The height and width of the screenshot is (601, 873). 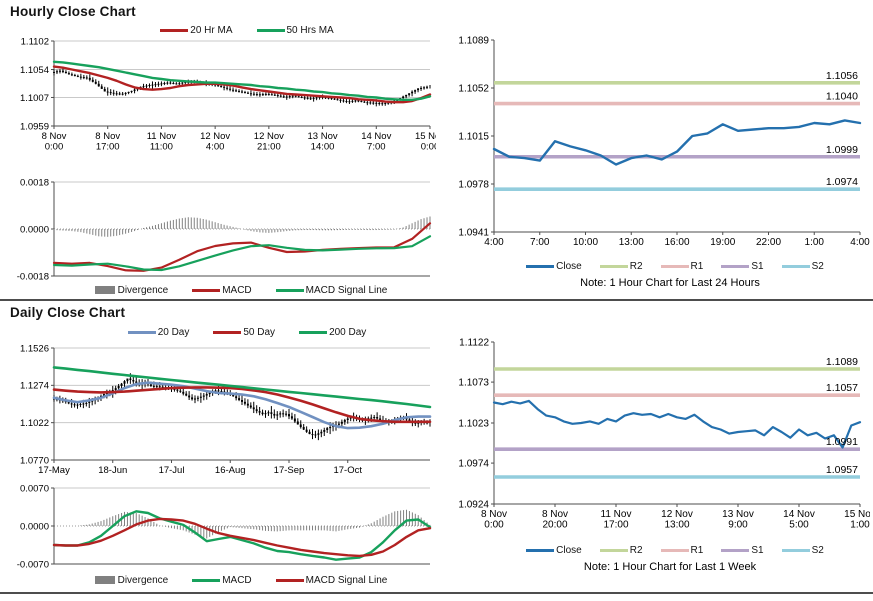 I want to click on 200-day-line, so click(x=242, y=387).